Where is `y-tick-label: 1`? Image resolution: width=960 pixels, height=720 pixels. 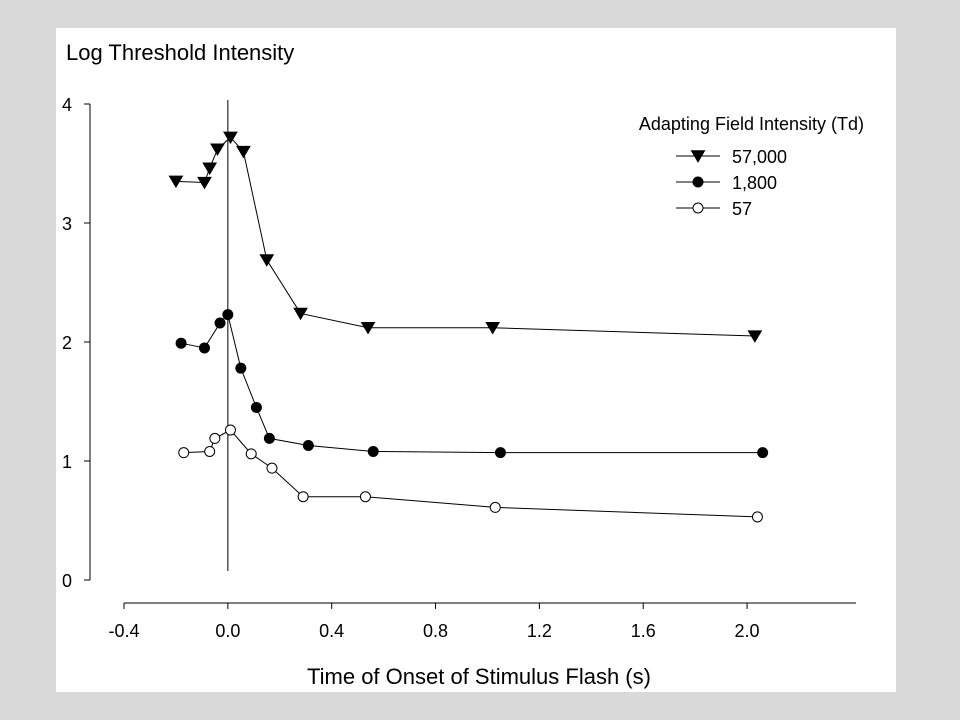 y-tick-label: 1 is located at coordinates (67, 462).